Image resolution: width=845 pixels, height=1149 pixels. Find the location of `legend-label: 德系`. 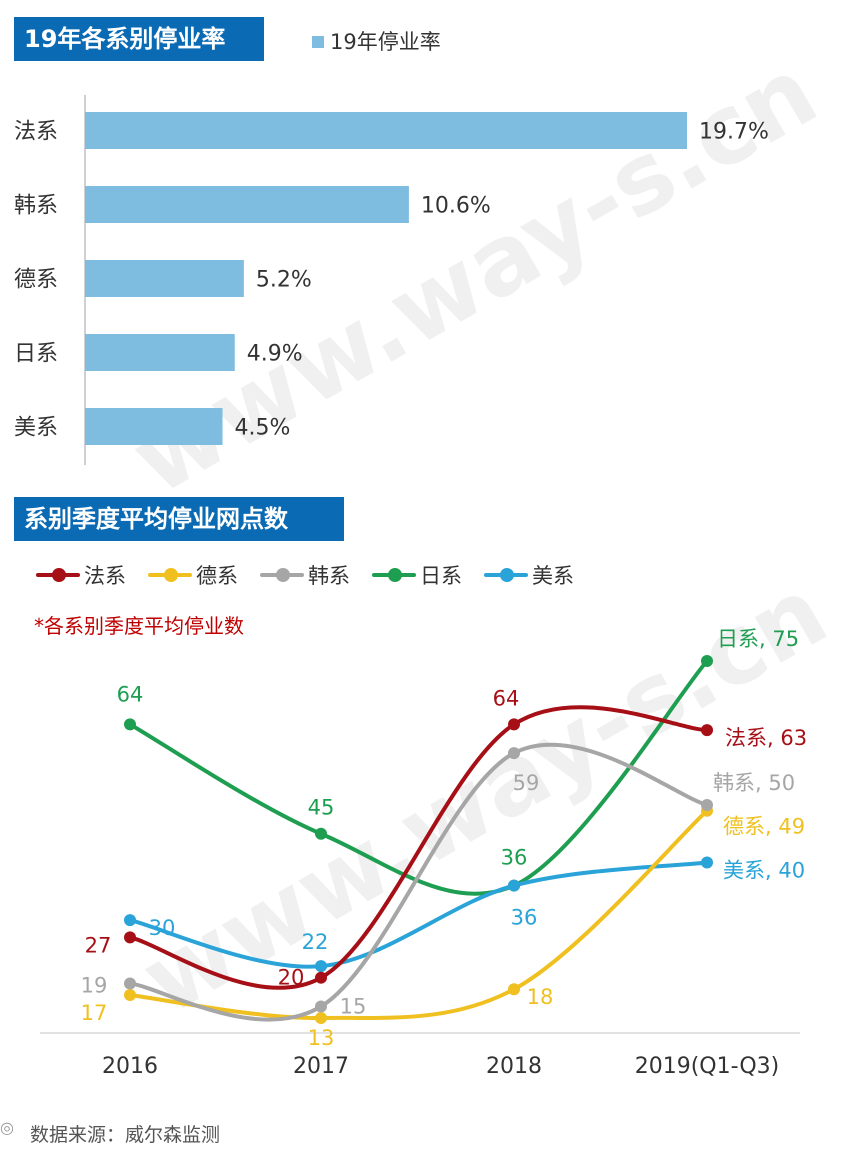

legend-label: 德系 is located at coordinates (217, 576).